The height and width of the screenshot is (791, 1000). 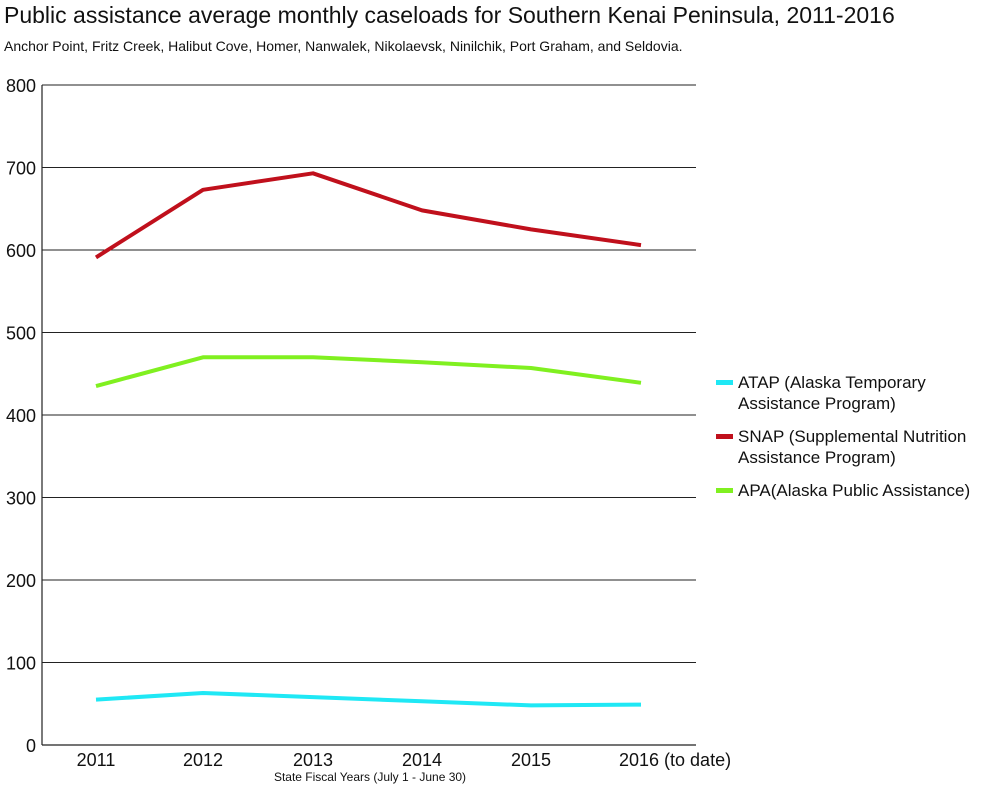 I want to click on y-tick-label: 100, so click(x=21, y=664).